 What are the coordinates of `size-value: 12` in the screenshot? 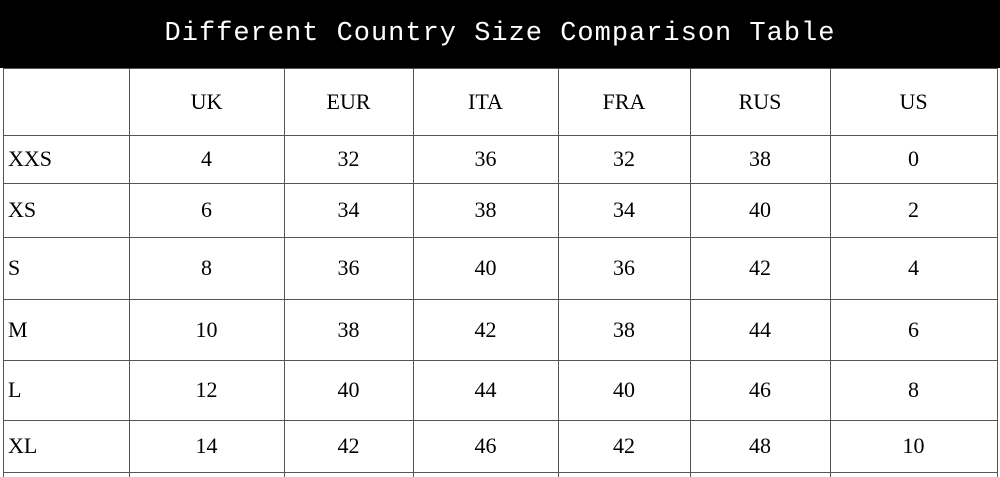 It's located at (206, 389).